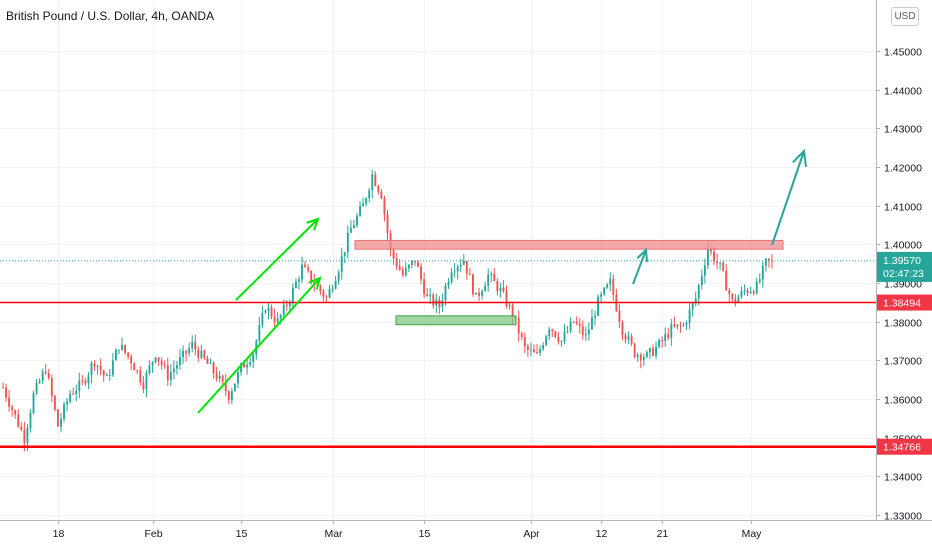 This screenshot has width=932, height=550. Describe the element at coordinates (313, 224) in the screenshot. I see `uptrend-arrow-upper-head` at that location.